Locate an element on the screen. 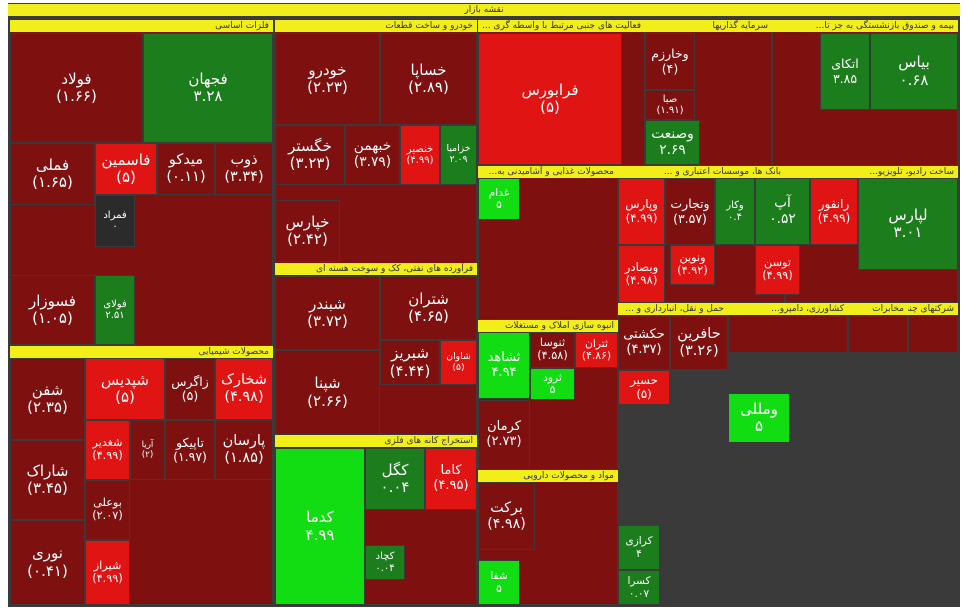 This screenshot has width=966, height=614. stock-tile: غدام ۵ is located at coordinates (499, 199).